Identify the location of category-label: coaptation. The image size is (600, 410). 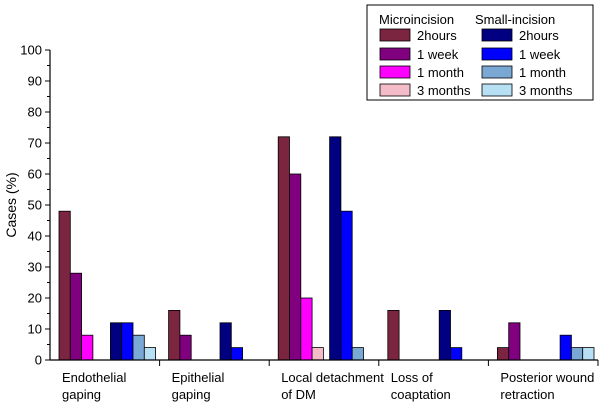
(421, 394).